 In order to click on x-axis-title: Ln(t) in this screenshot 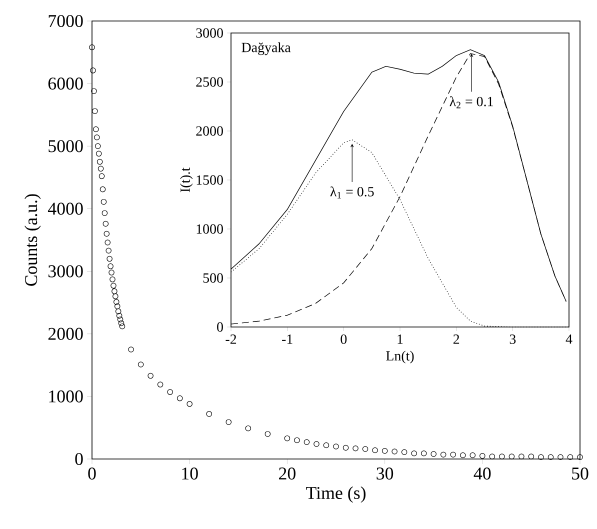, I will do `click(400, 357)`.